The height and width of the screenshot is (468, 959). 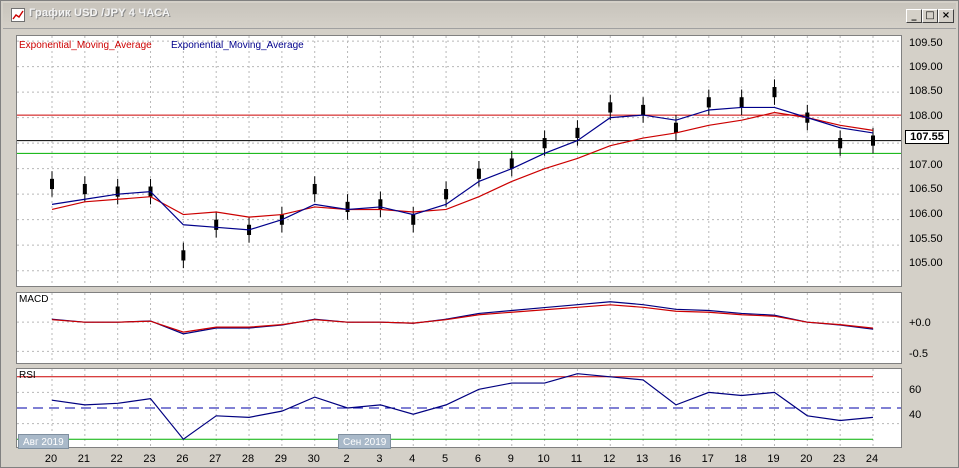 I want to click on price-label: 108.50, so click(x=926, y=91).